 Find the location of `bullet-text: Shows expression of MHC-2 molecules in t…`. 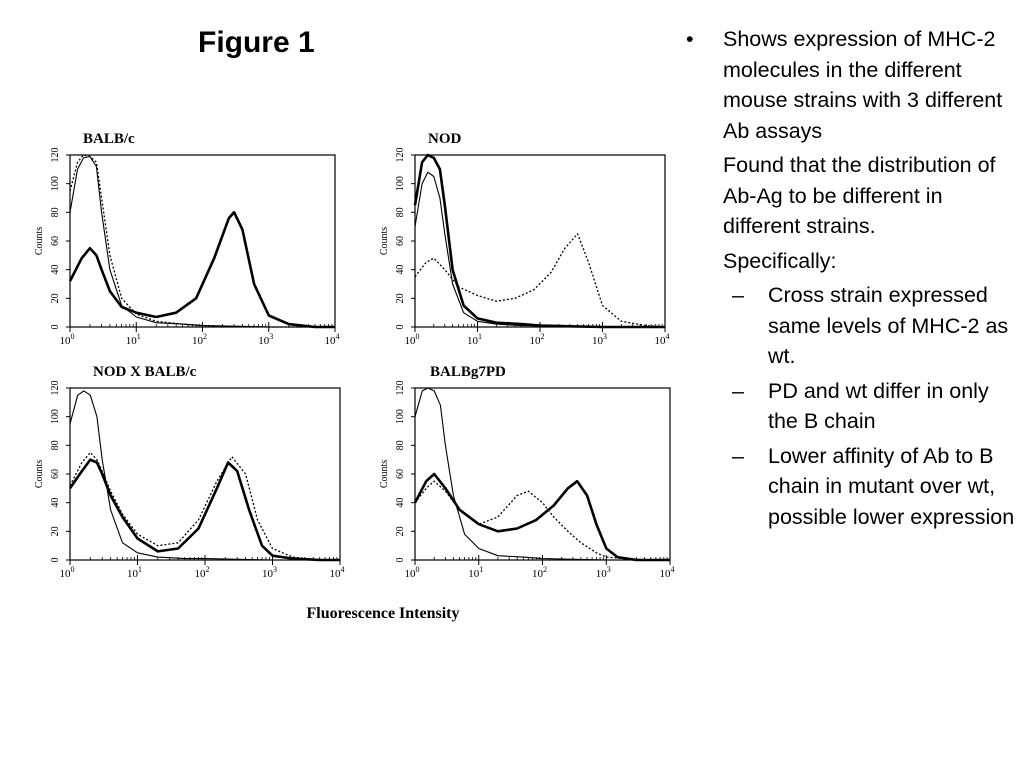

bullet-text: Shows expression of MHC-2 molecules in t… is located at coordinates (863, 85).